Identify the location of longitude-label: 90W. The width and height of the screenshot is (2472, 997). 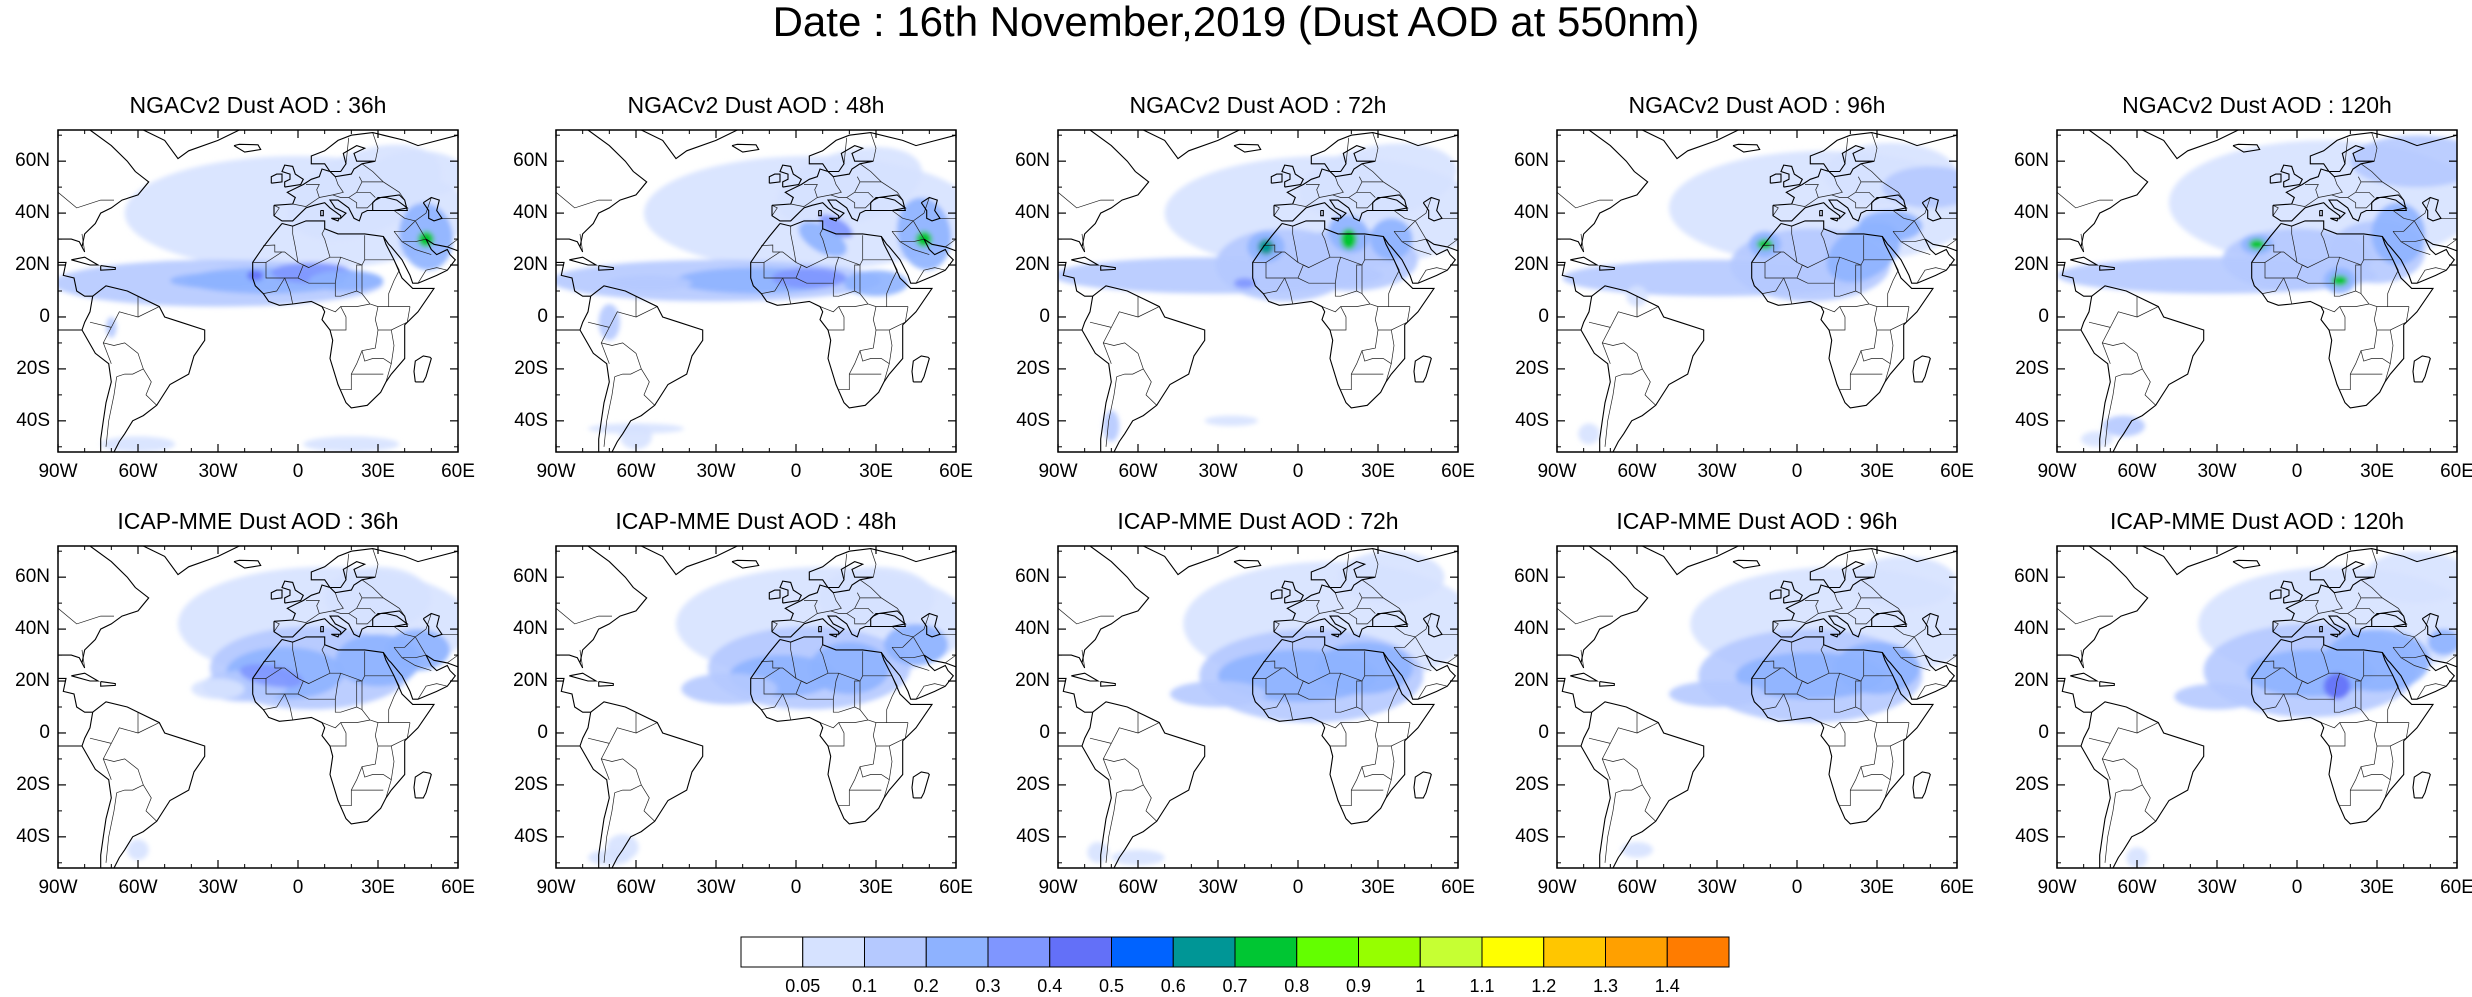
(556, 471).